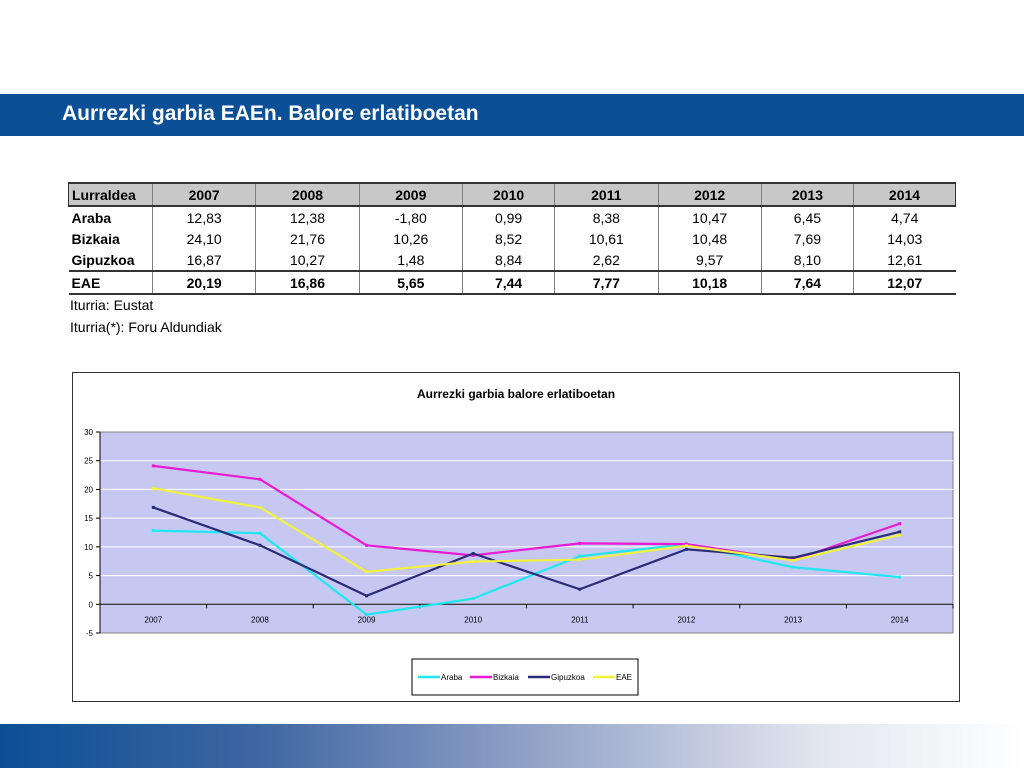 The image size is (1024, 768). What do you see at coordinates (307, 282) in the screenshot?
I see `table-cell: 16,86` at bounding box center [307, 282].